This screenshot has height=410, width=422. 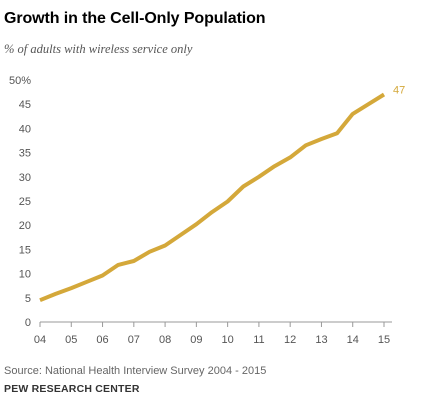 What do you see at coordinates (98, 49) in the screenshot?
I see `chart-subtitle: % of adults with wireless service only` at bounding box center [98, 49].